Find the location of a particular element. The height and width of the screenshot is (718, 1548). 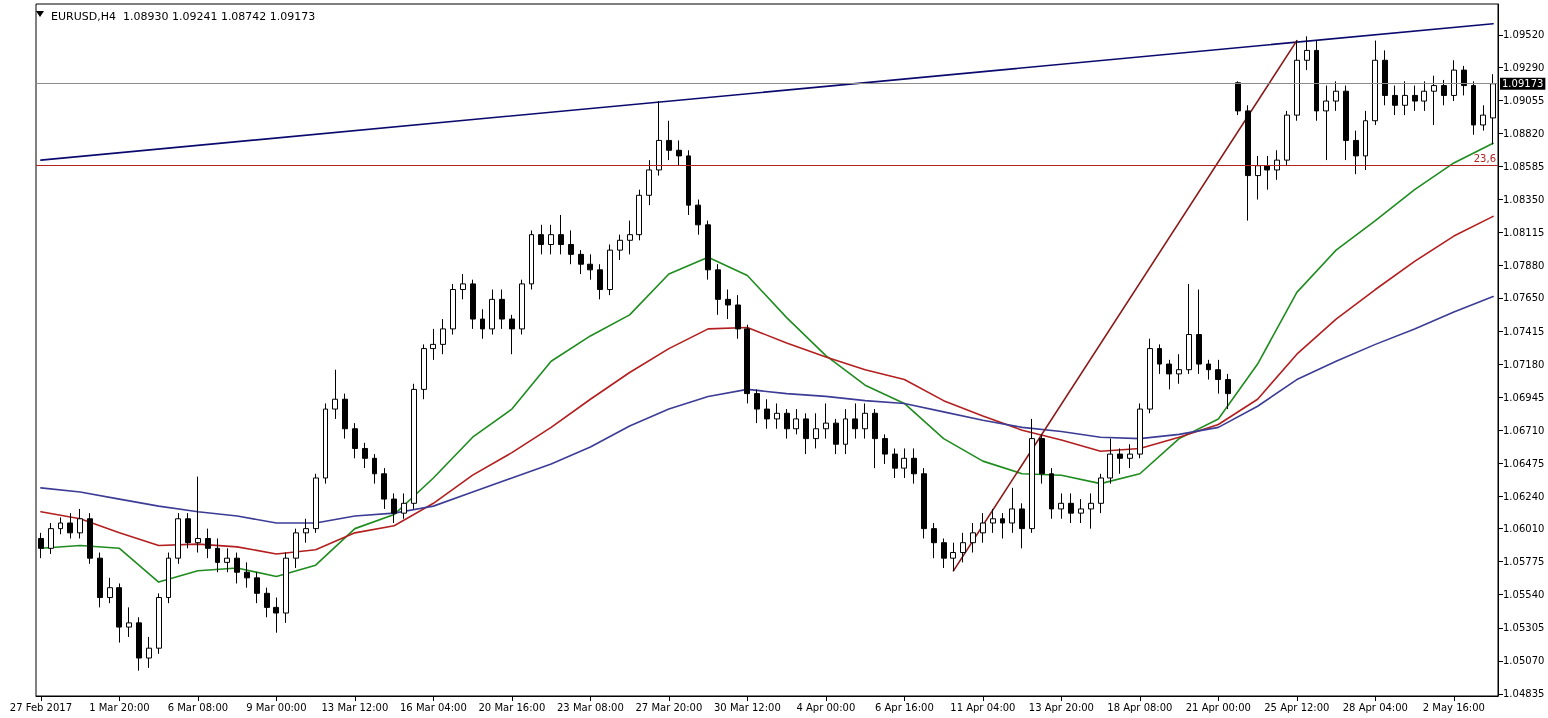

y-tick-label: 1.07880 is located at coordinates (1524, 266).